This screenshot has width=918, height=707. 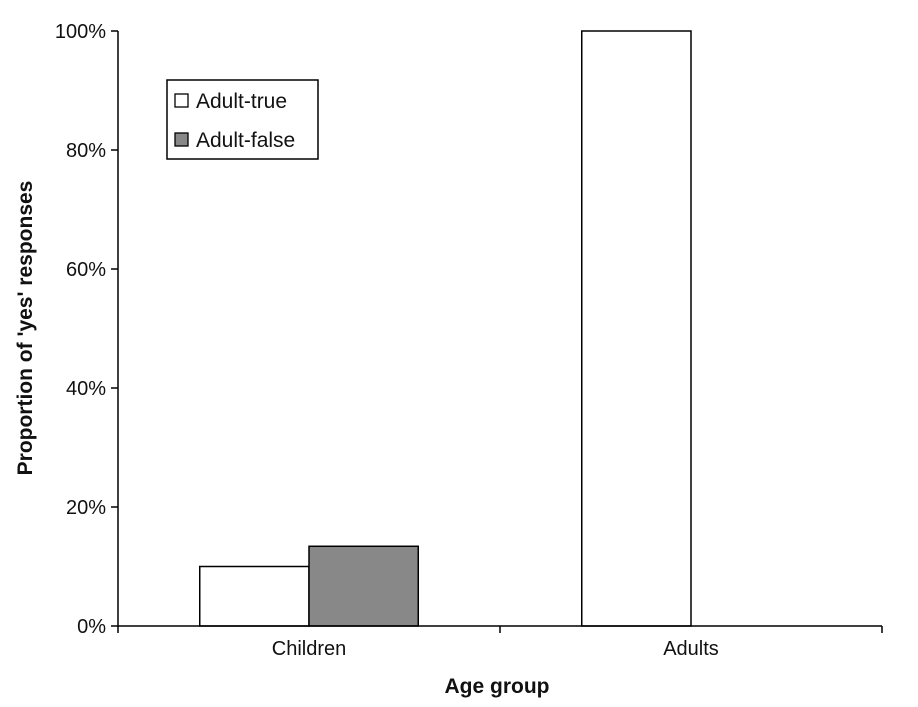 What do you see at coordinates (254, 596) in the screenshot?
I see `bar-adult-true-children` at bounding box center [254, 596].